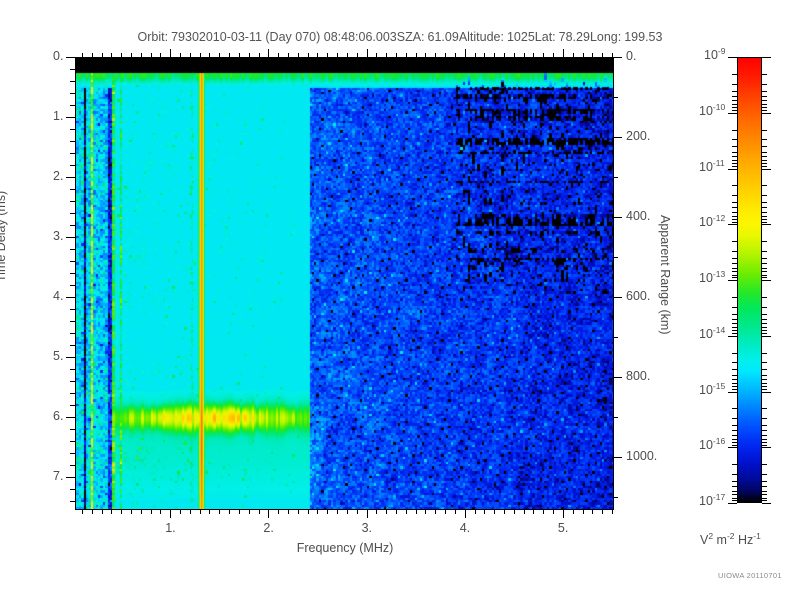 The image size is (800, 600). Describe the element at coordinates (643, 37) in the screenshot. I see `header-field-value: 199.53` at that location.